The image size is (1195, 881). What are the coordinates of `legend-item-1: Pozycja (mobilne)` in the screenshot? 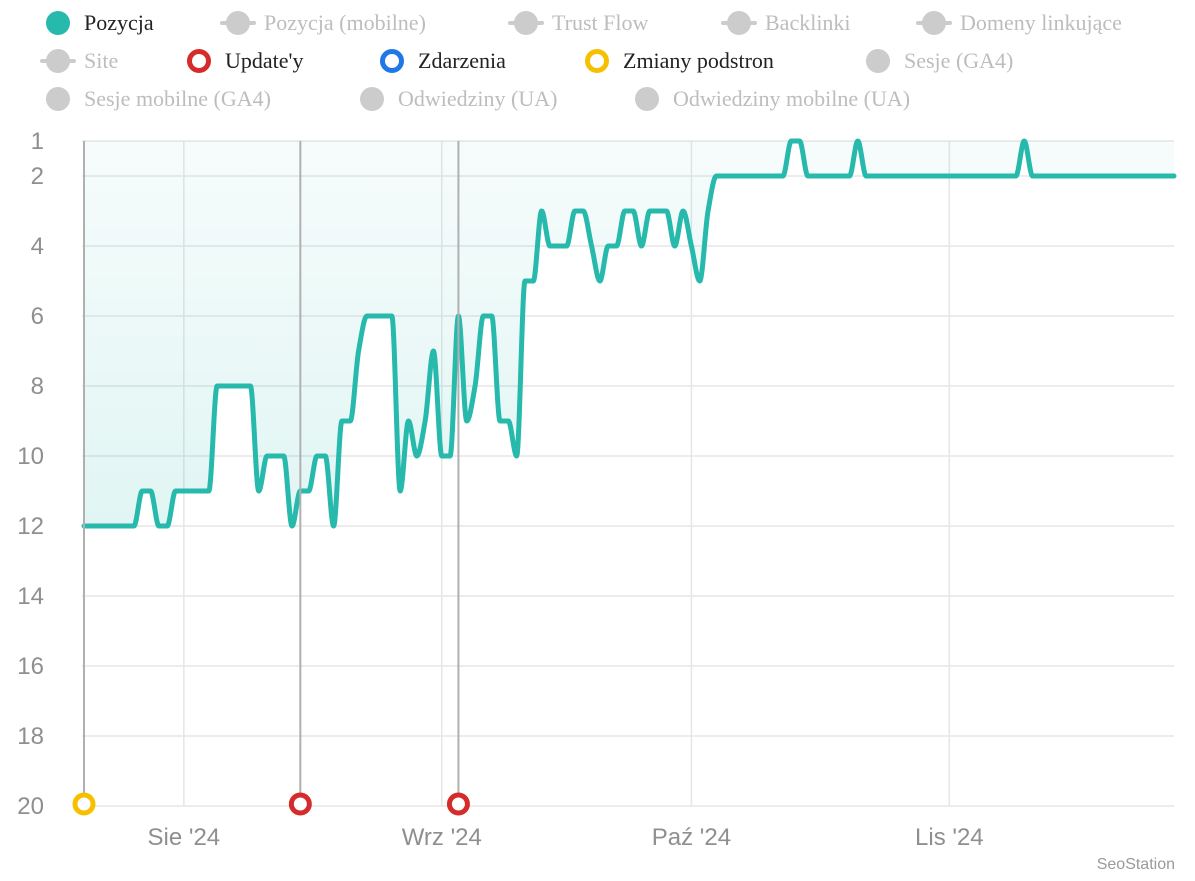 It's located at (323, 22).